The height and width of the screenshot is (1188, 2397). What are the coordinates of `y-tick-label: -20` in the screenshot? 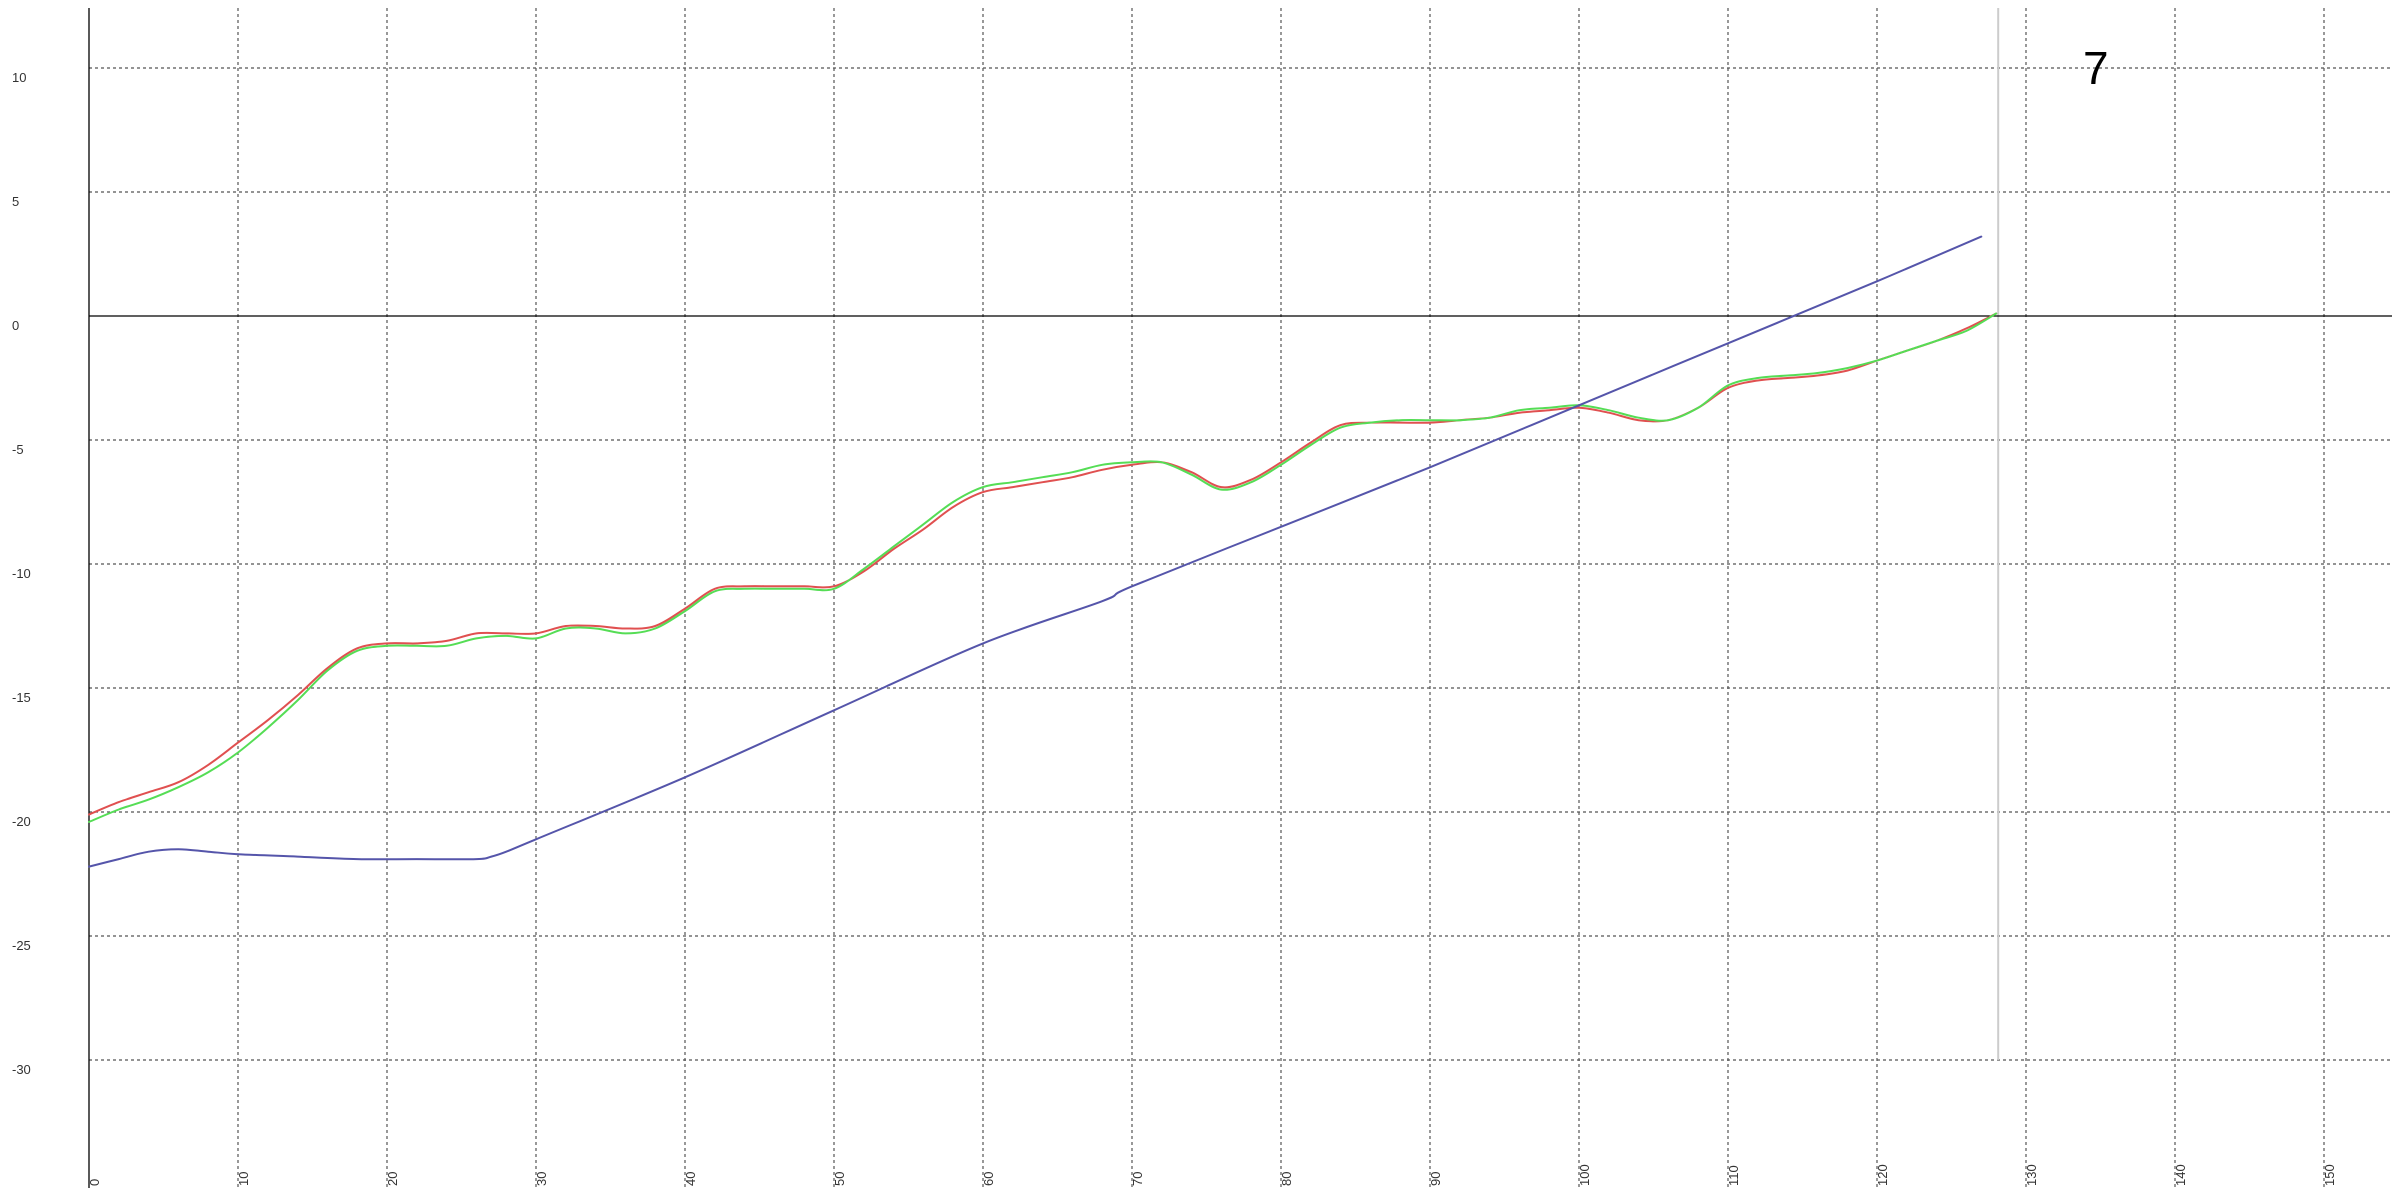 It's located at (21, 821).